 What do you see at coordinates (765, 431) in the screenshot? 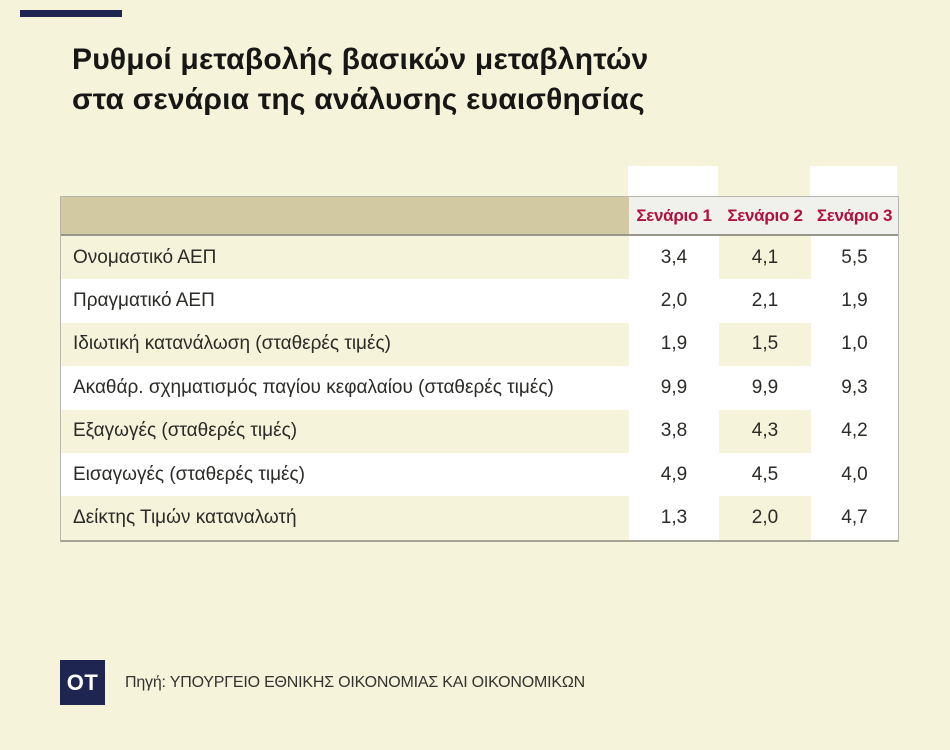
I see `value-cell-scenario-2: 4,3` at bounding box center [765, 431].